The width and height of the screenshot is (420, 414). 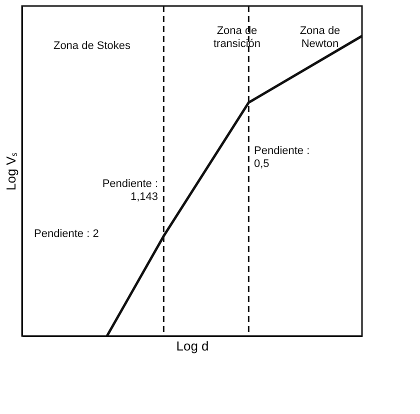 What do you see at coordinates (92, 46) in the screenshot?
I see `annotation: Zona de Stokes` at bounding box center [92, 46].